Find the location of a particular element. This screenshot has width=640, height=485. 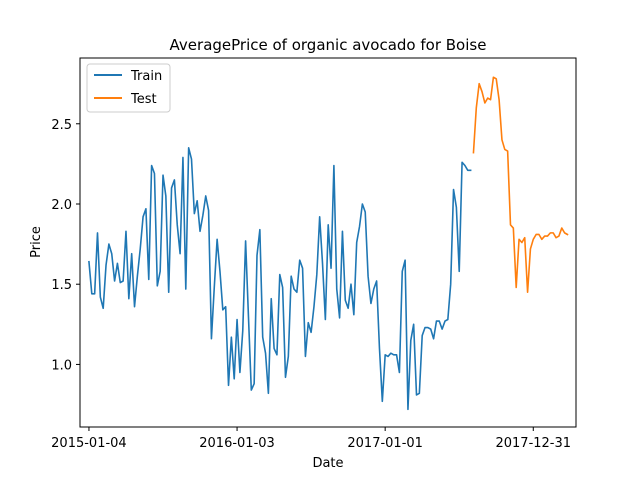

x-tick-label-2: 2017-01-01 is located at coordinates (385, 443).